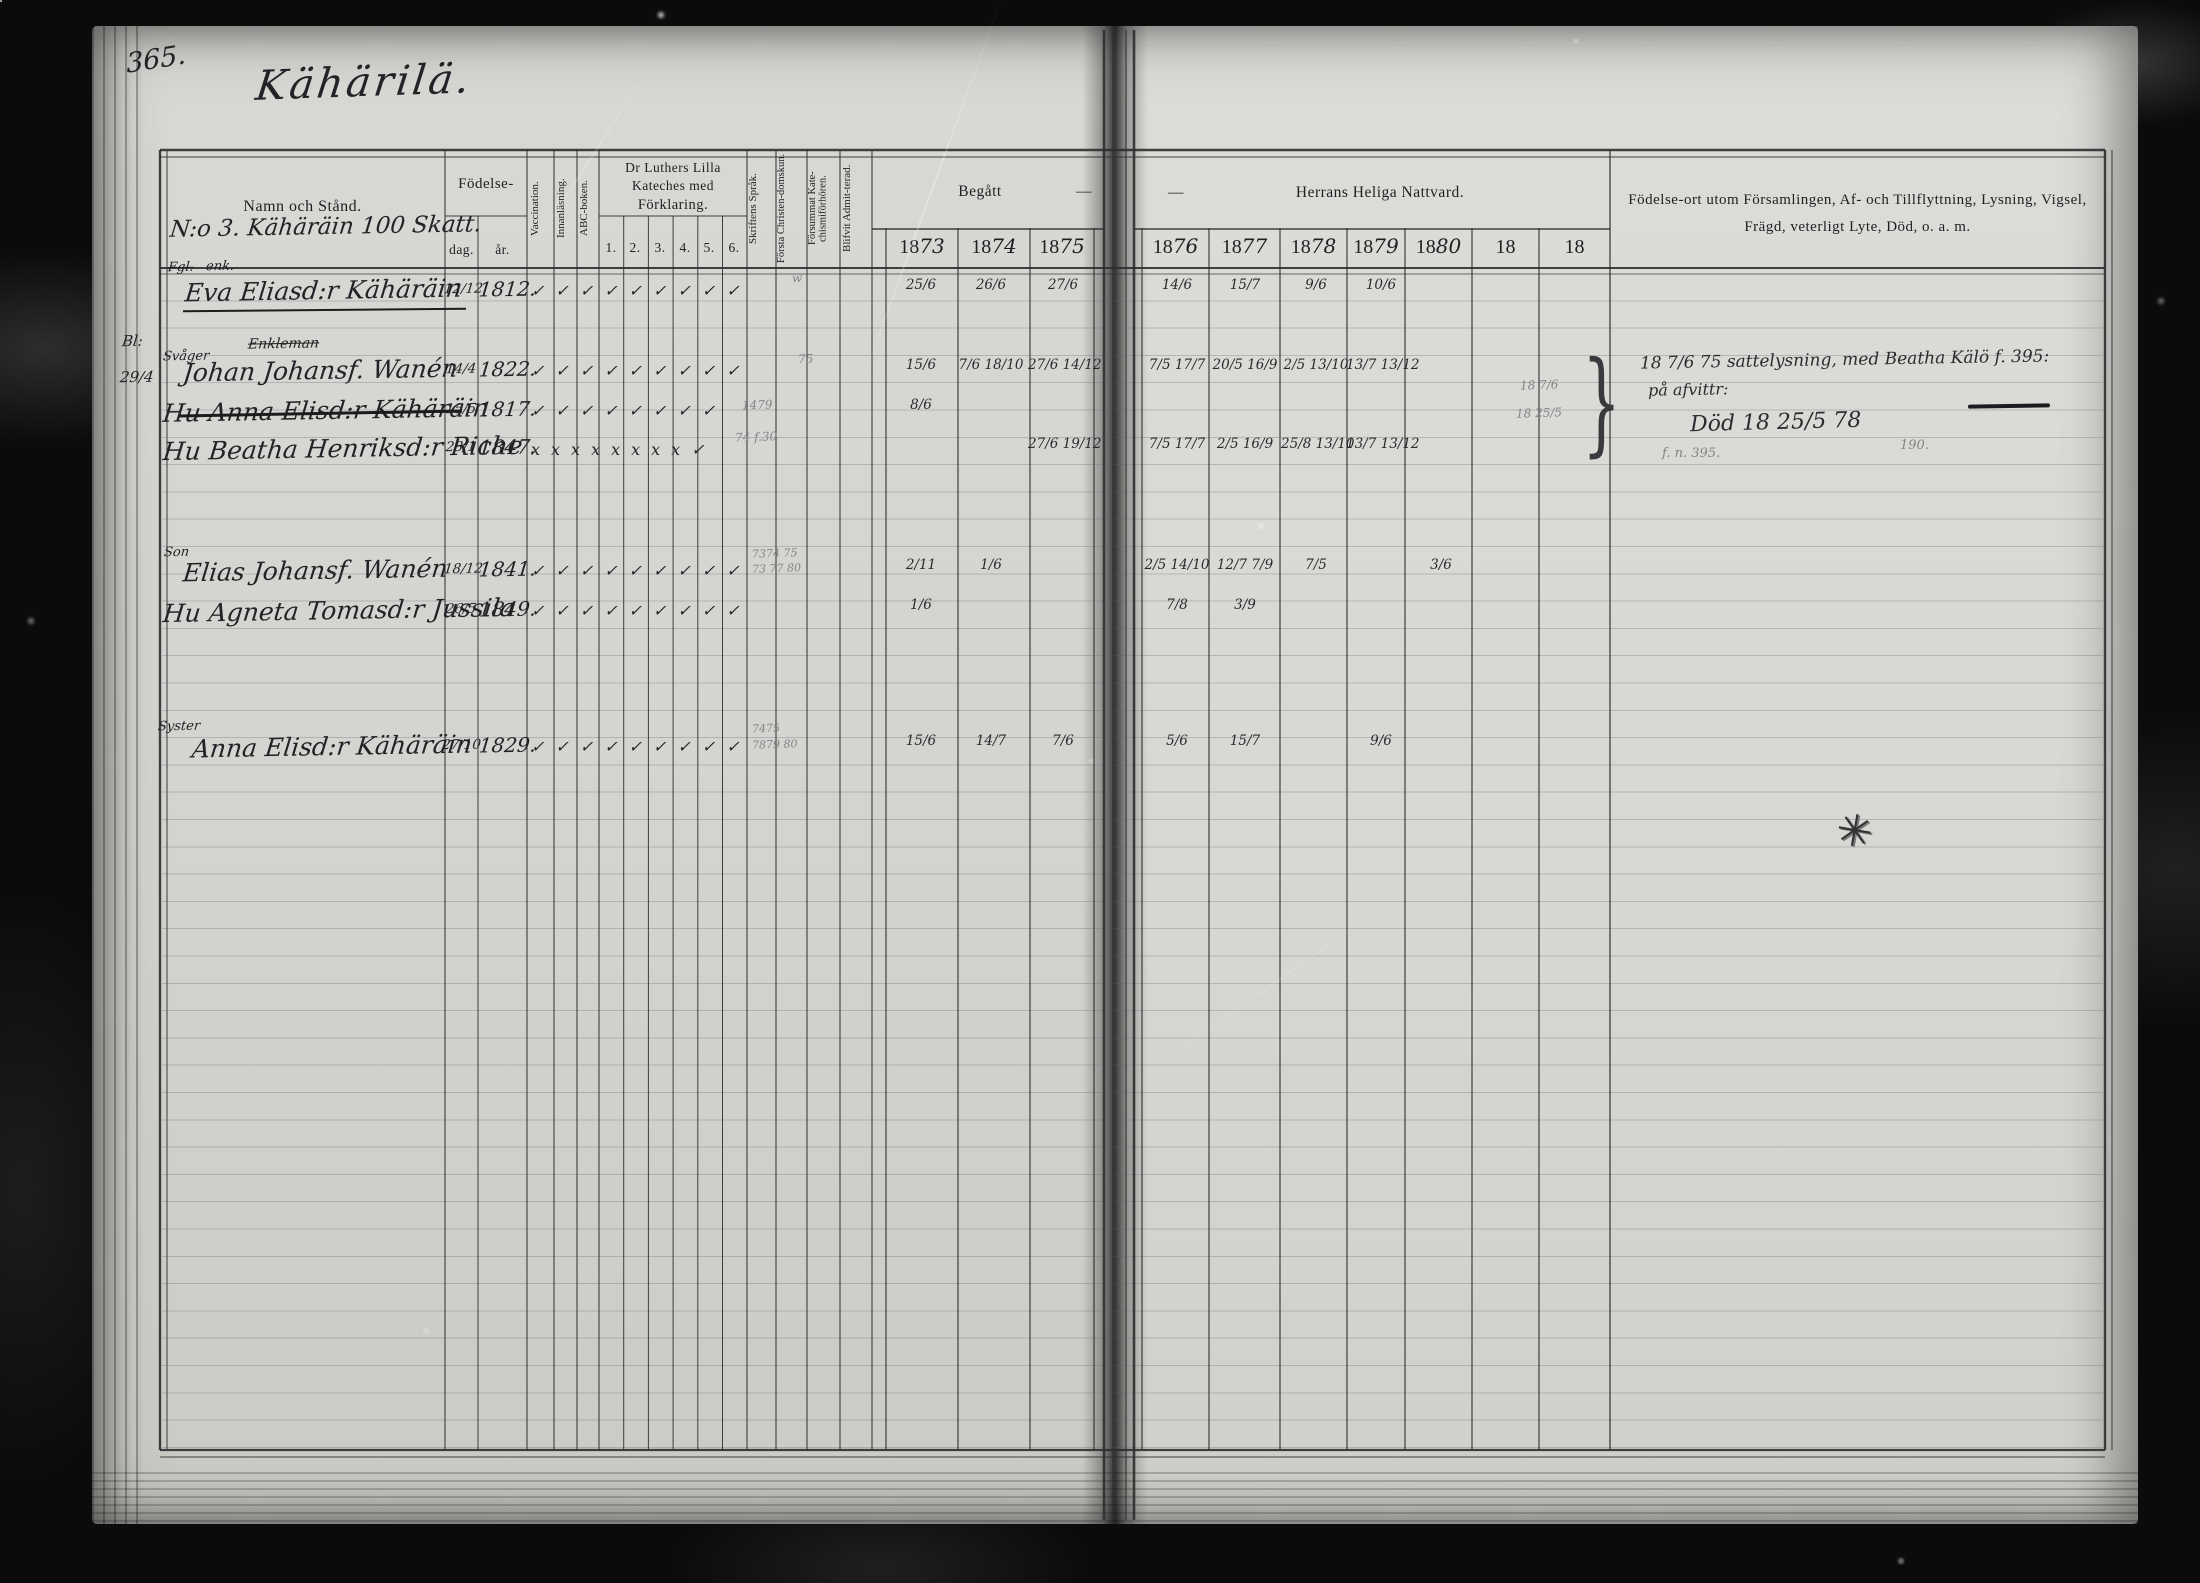 The height and width of the screenshot is (1583, 2200). Describe the element at coordinates (921, 565) in the screenshot. I see `communion-1873: 2/11` at that location.